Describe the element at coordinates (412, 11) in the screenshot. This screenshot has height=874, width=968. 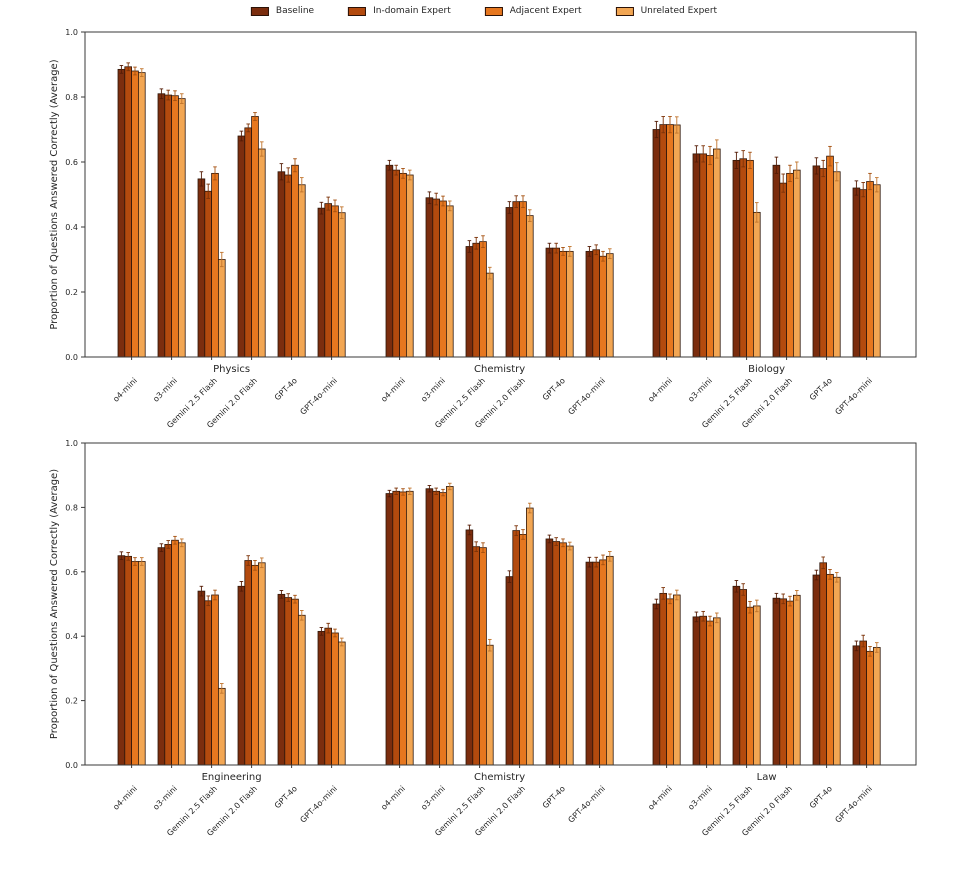
I see `legend-label: In-domain Expert` at that location.